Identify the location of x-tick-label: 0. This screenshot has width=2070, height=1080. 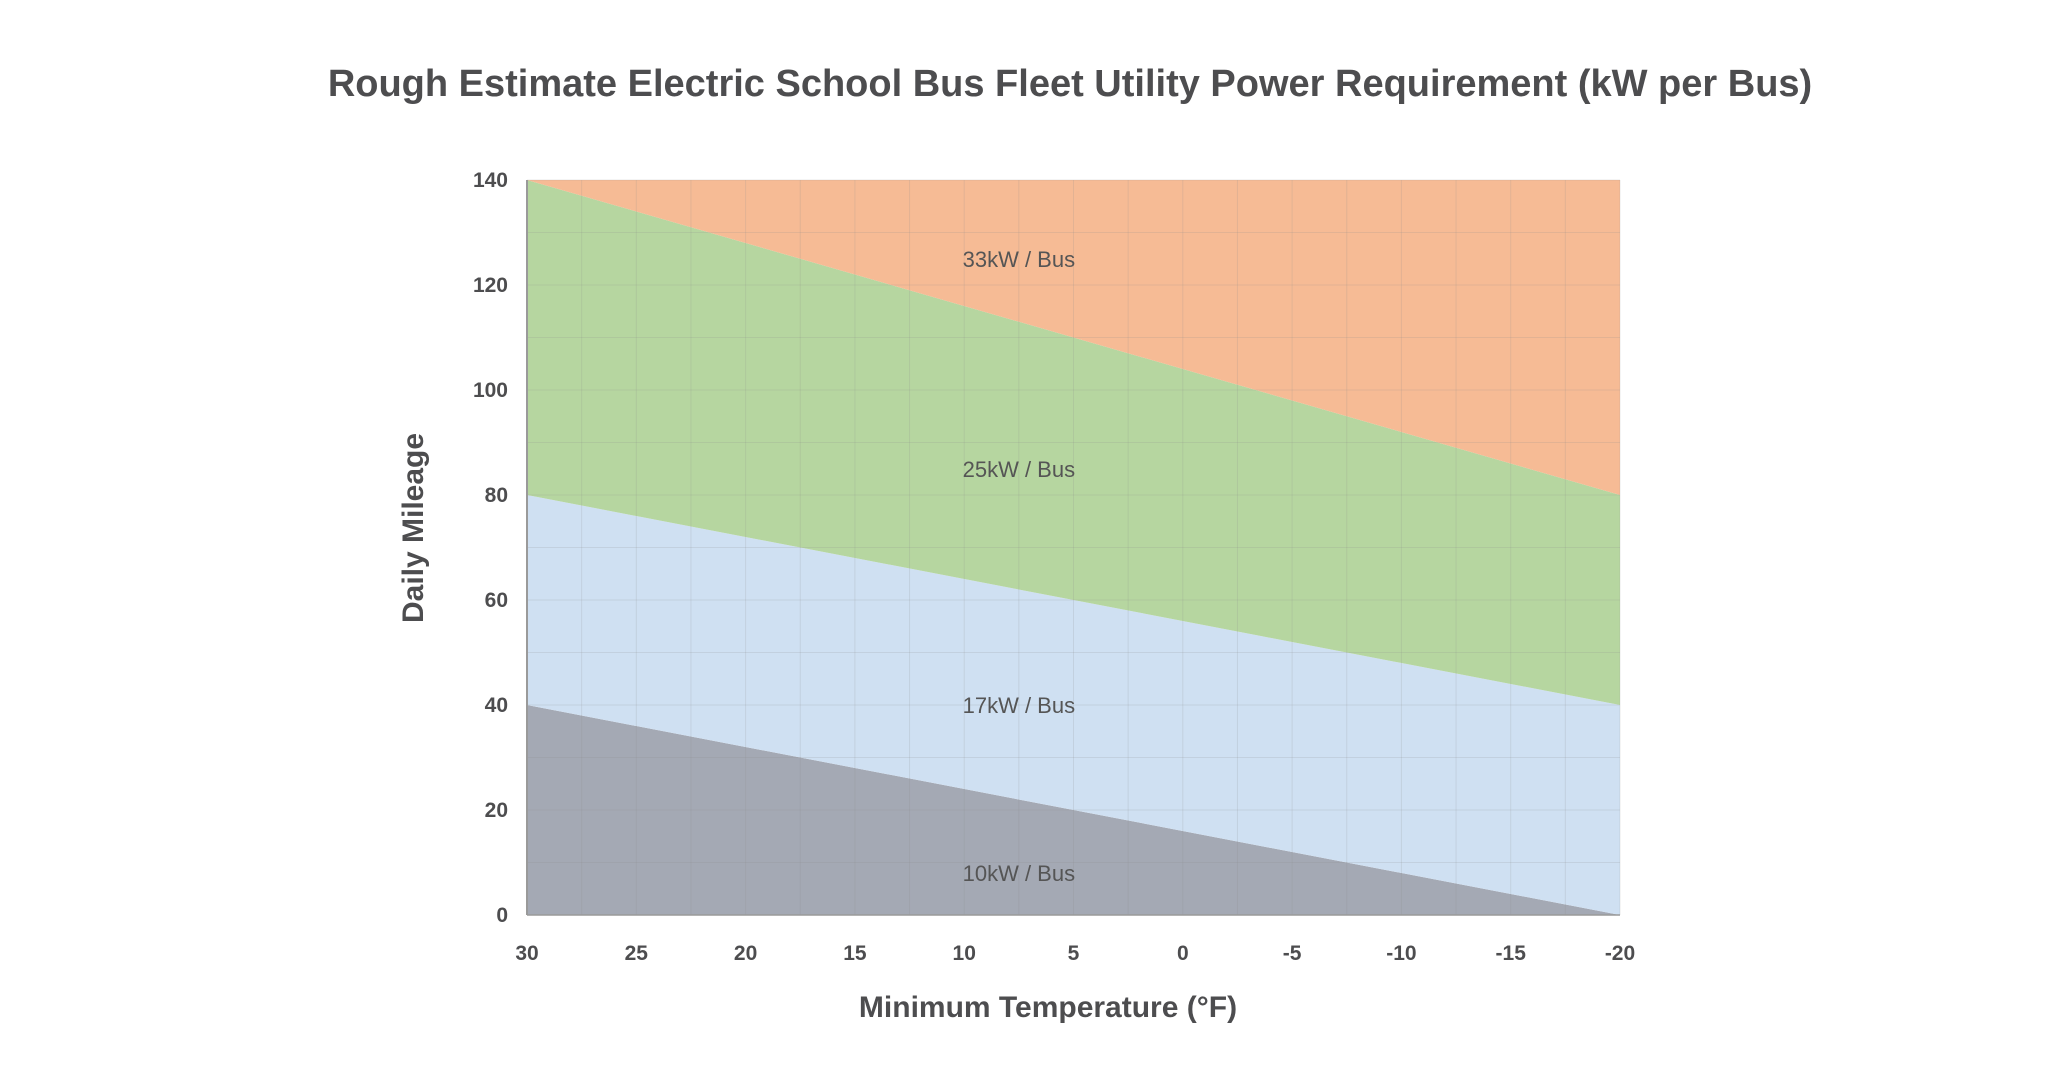
(1183, 953).